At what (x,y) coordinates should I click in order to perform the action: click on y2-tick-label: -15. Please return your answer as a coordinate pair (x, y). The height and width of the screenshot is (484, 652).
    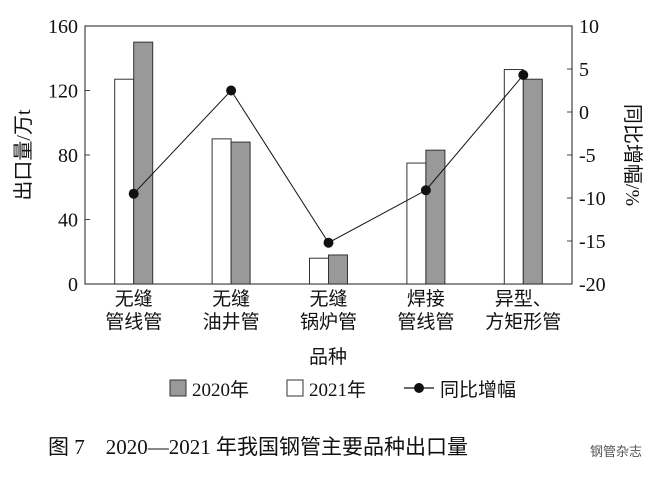
    Looking at the image, I should click on (592, 242).